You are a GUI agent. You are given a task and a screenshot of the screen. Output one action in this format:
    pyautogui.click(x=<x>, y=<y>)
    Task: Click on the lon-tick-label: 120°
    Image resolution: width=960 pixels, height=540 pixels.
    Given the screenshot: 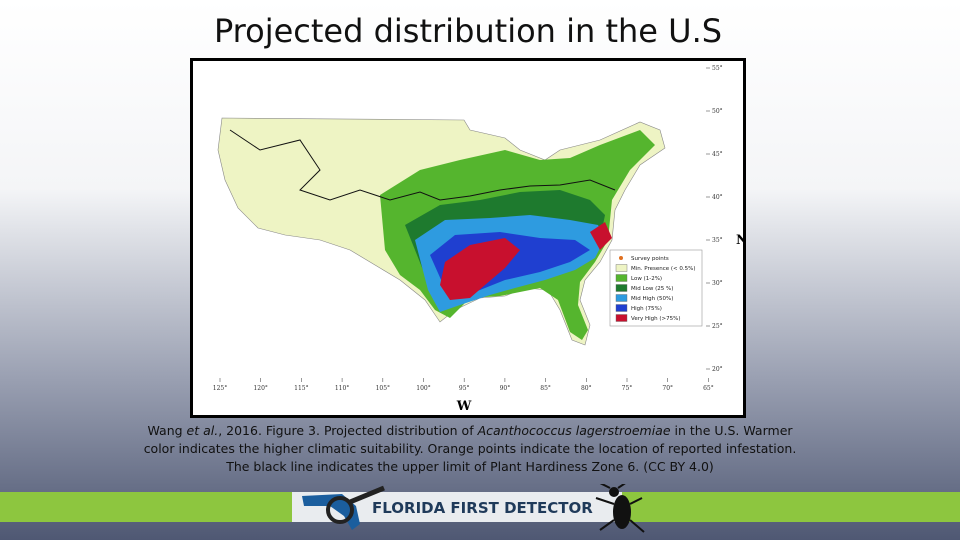 What is the action you would take?
    pyautogui.click(x=260, y=388)
    